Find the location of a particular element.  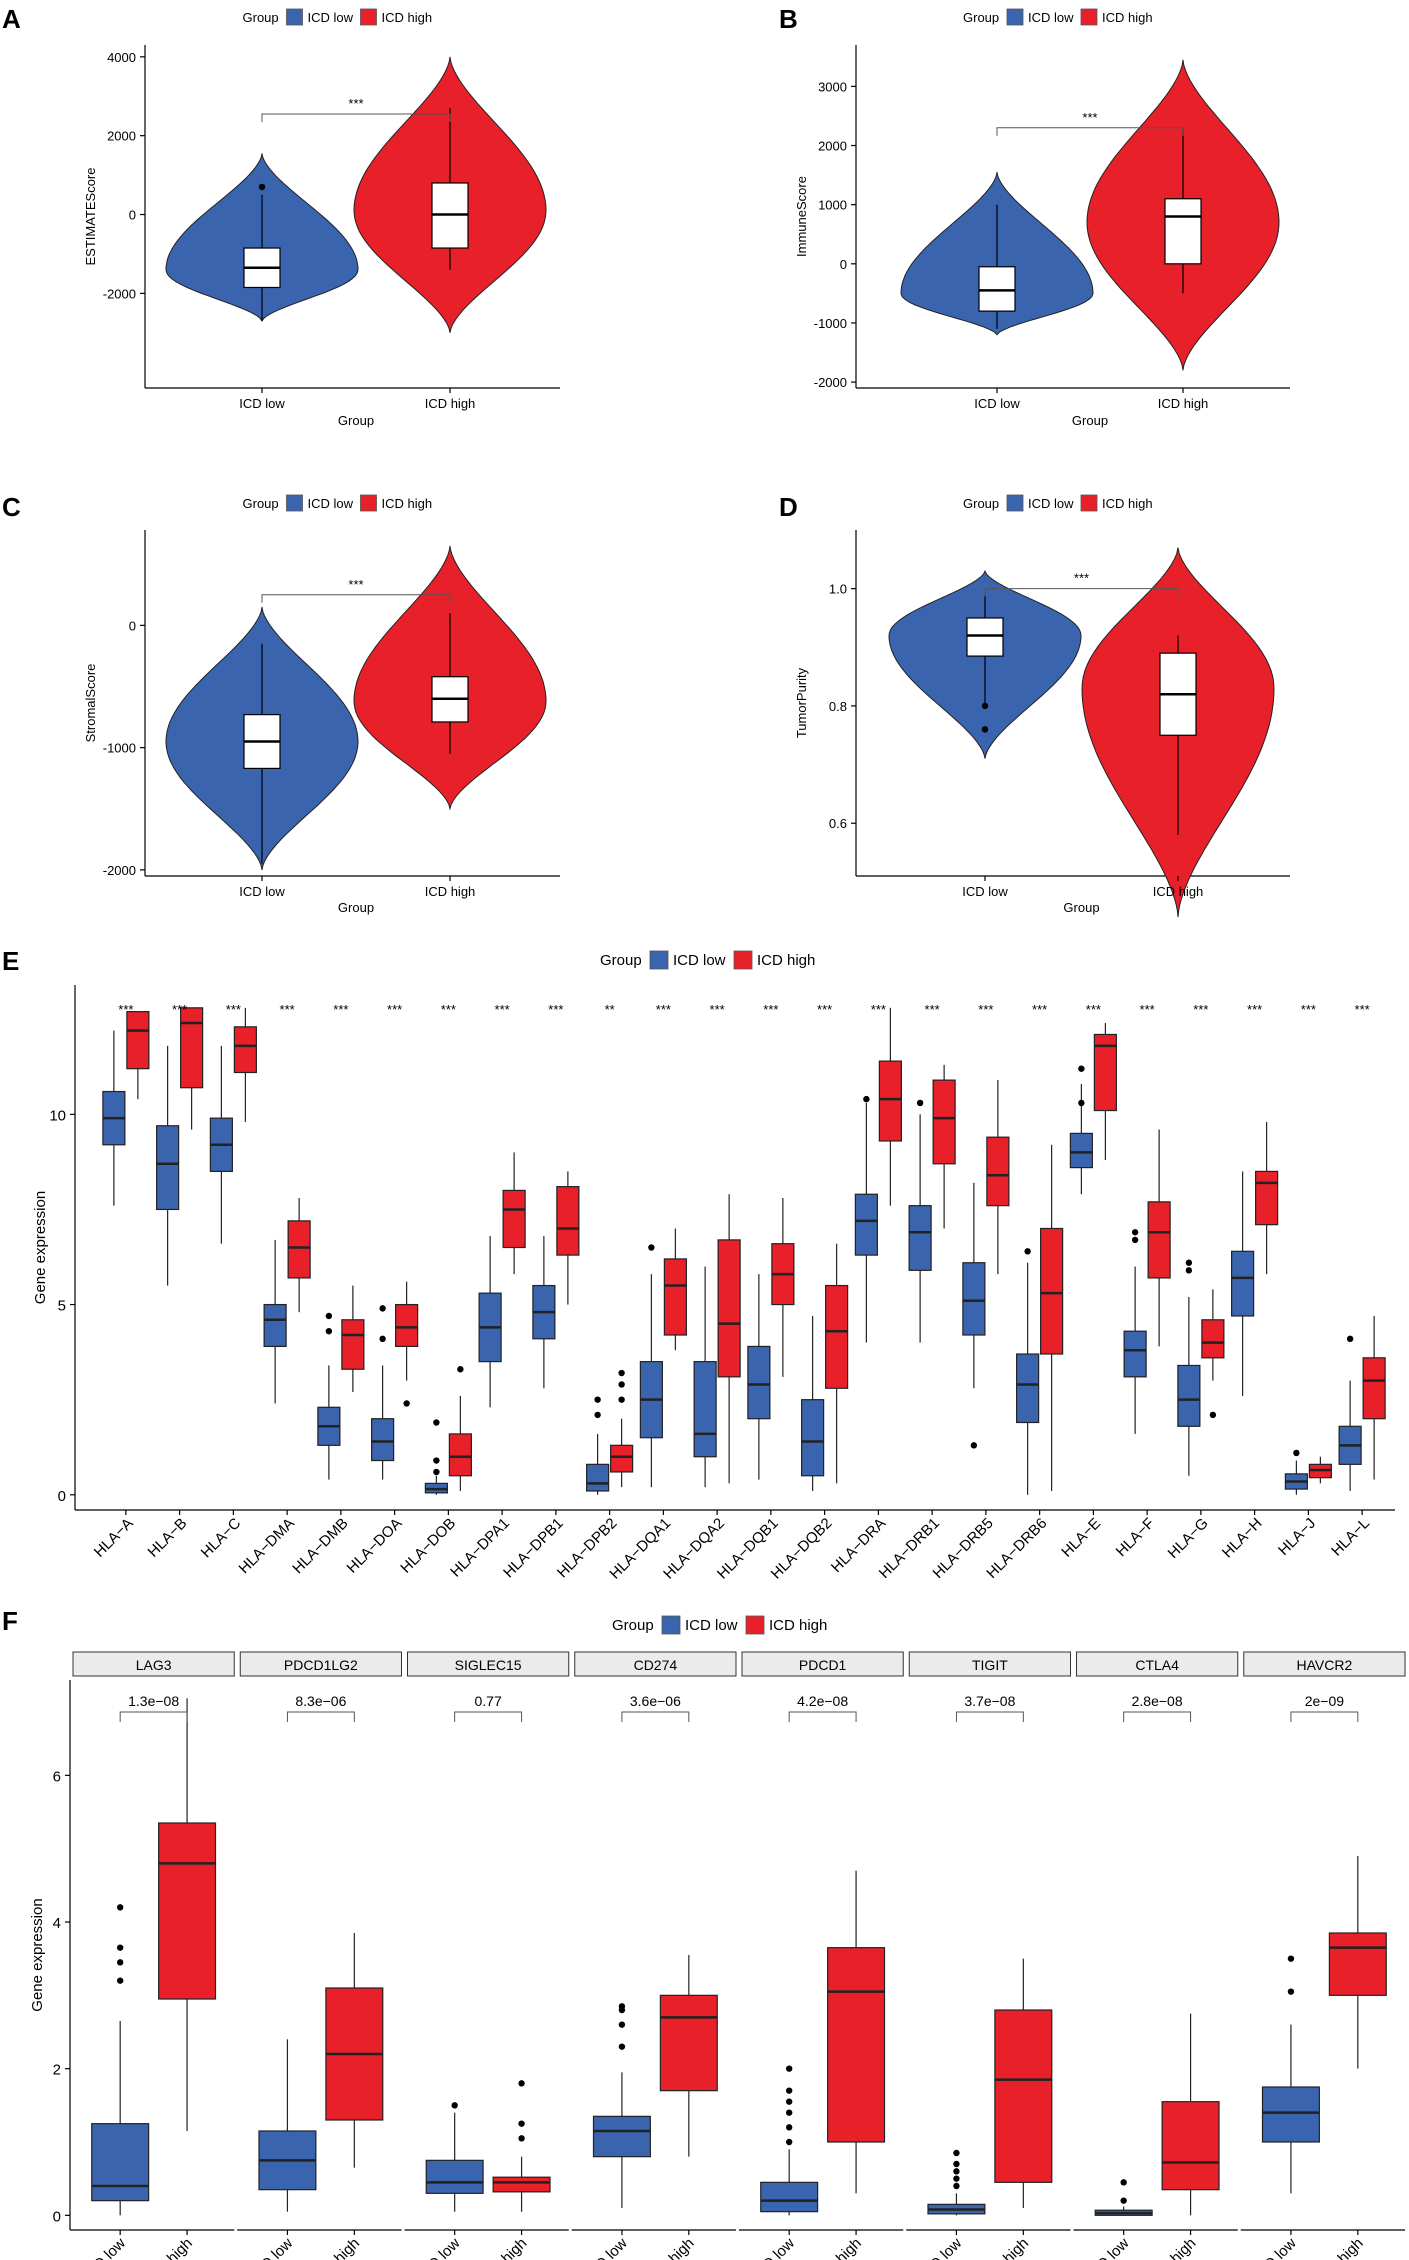

facet-title: HAVCR2 is located at coordinates (1324, 1665).